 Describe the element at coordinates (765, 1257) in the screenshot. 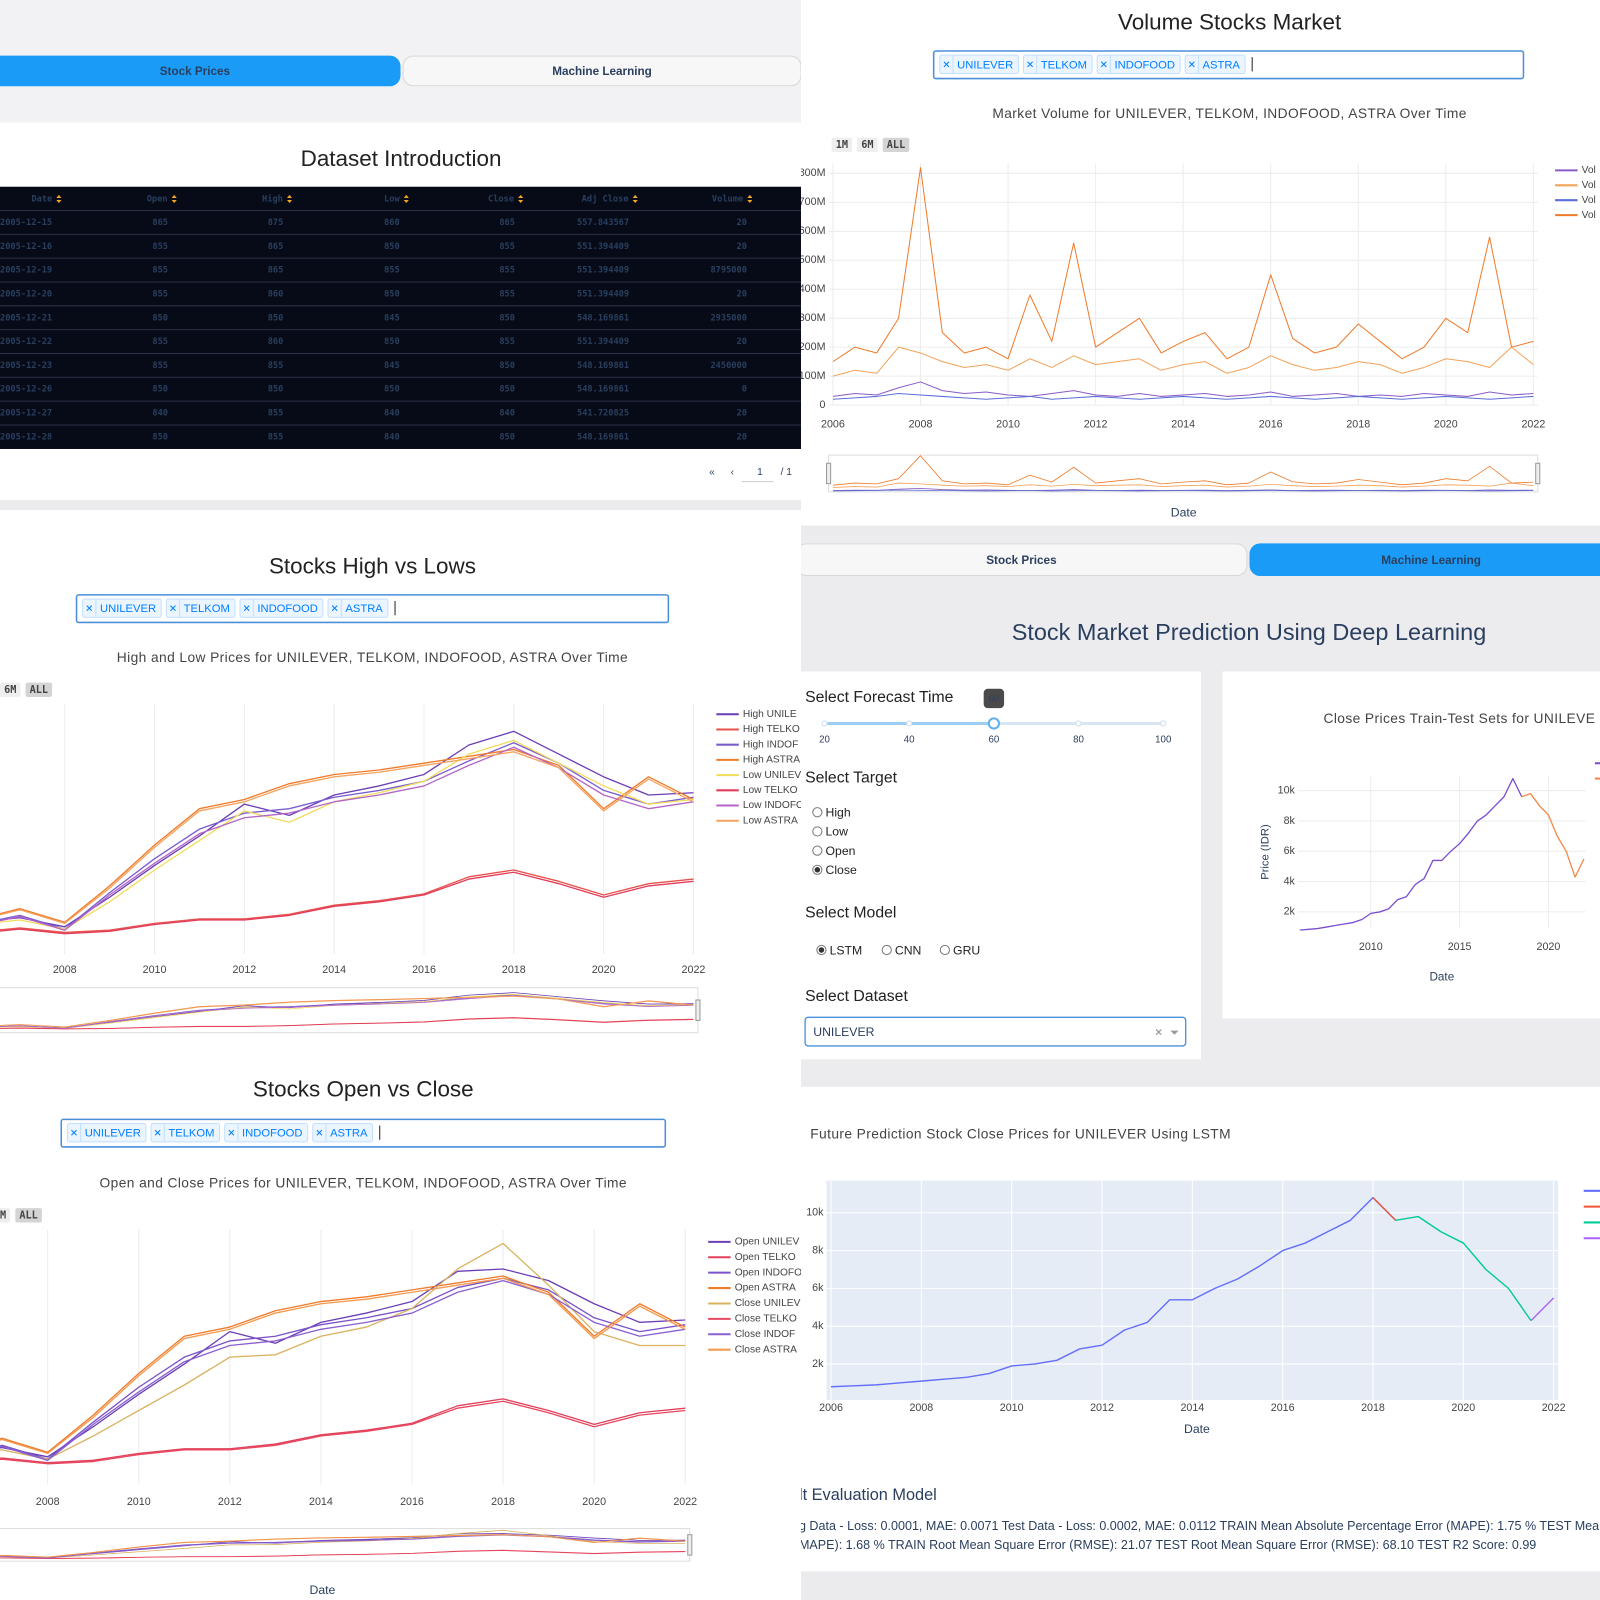

I see `legend-label: Open TELKO` at that location.